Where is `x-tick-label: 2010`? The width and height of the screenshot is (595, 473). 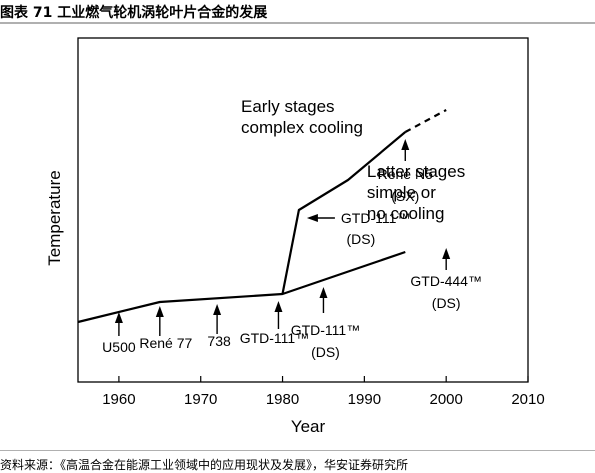 x-tick-label: 2010 is located at coordinates (527, 399).